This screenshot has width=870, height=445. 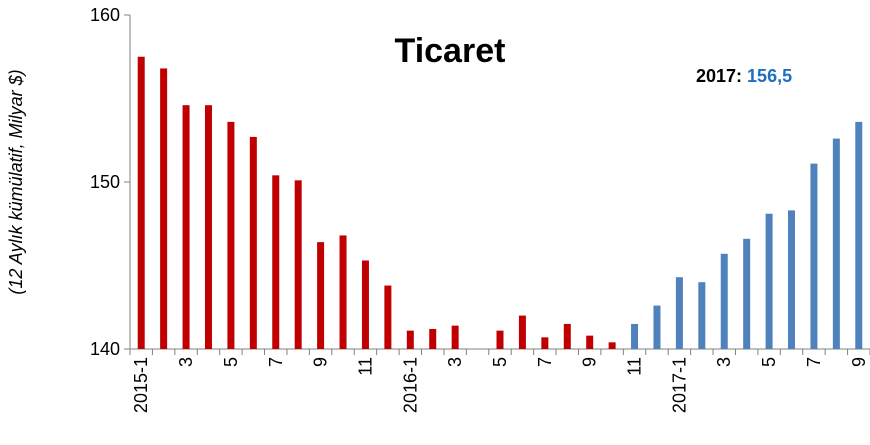 What do you see at coordinates (679, 385) in the screenshot?
I see `x-tick-label: 2017-1` at bounding box center [679, 385].